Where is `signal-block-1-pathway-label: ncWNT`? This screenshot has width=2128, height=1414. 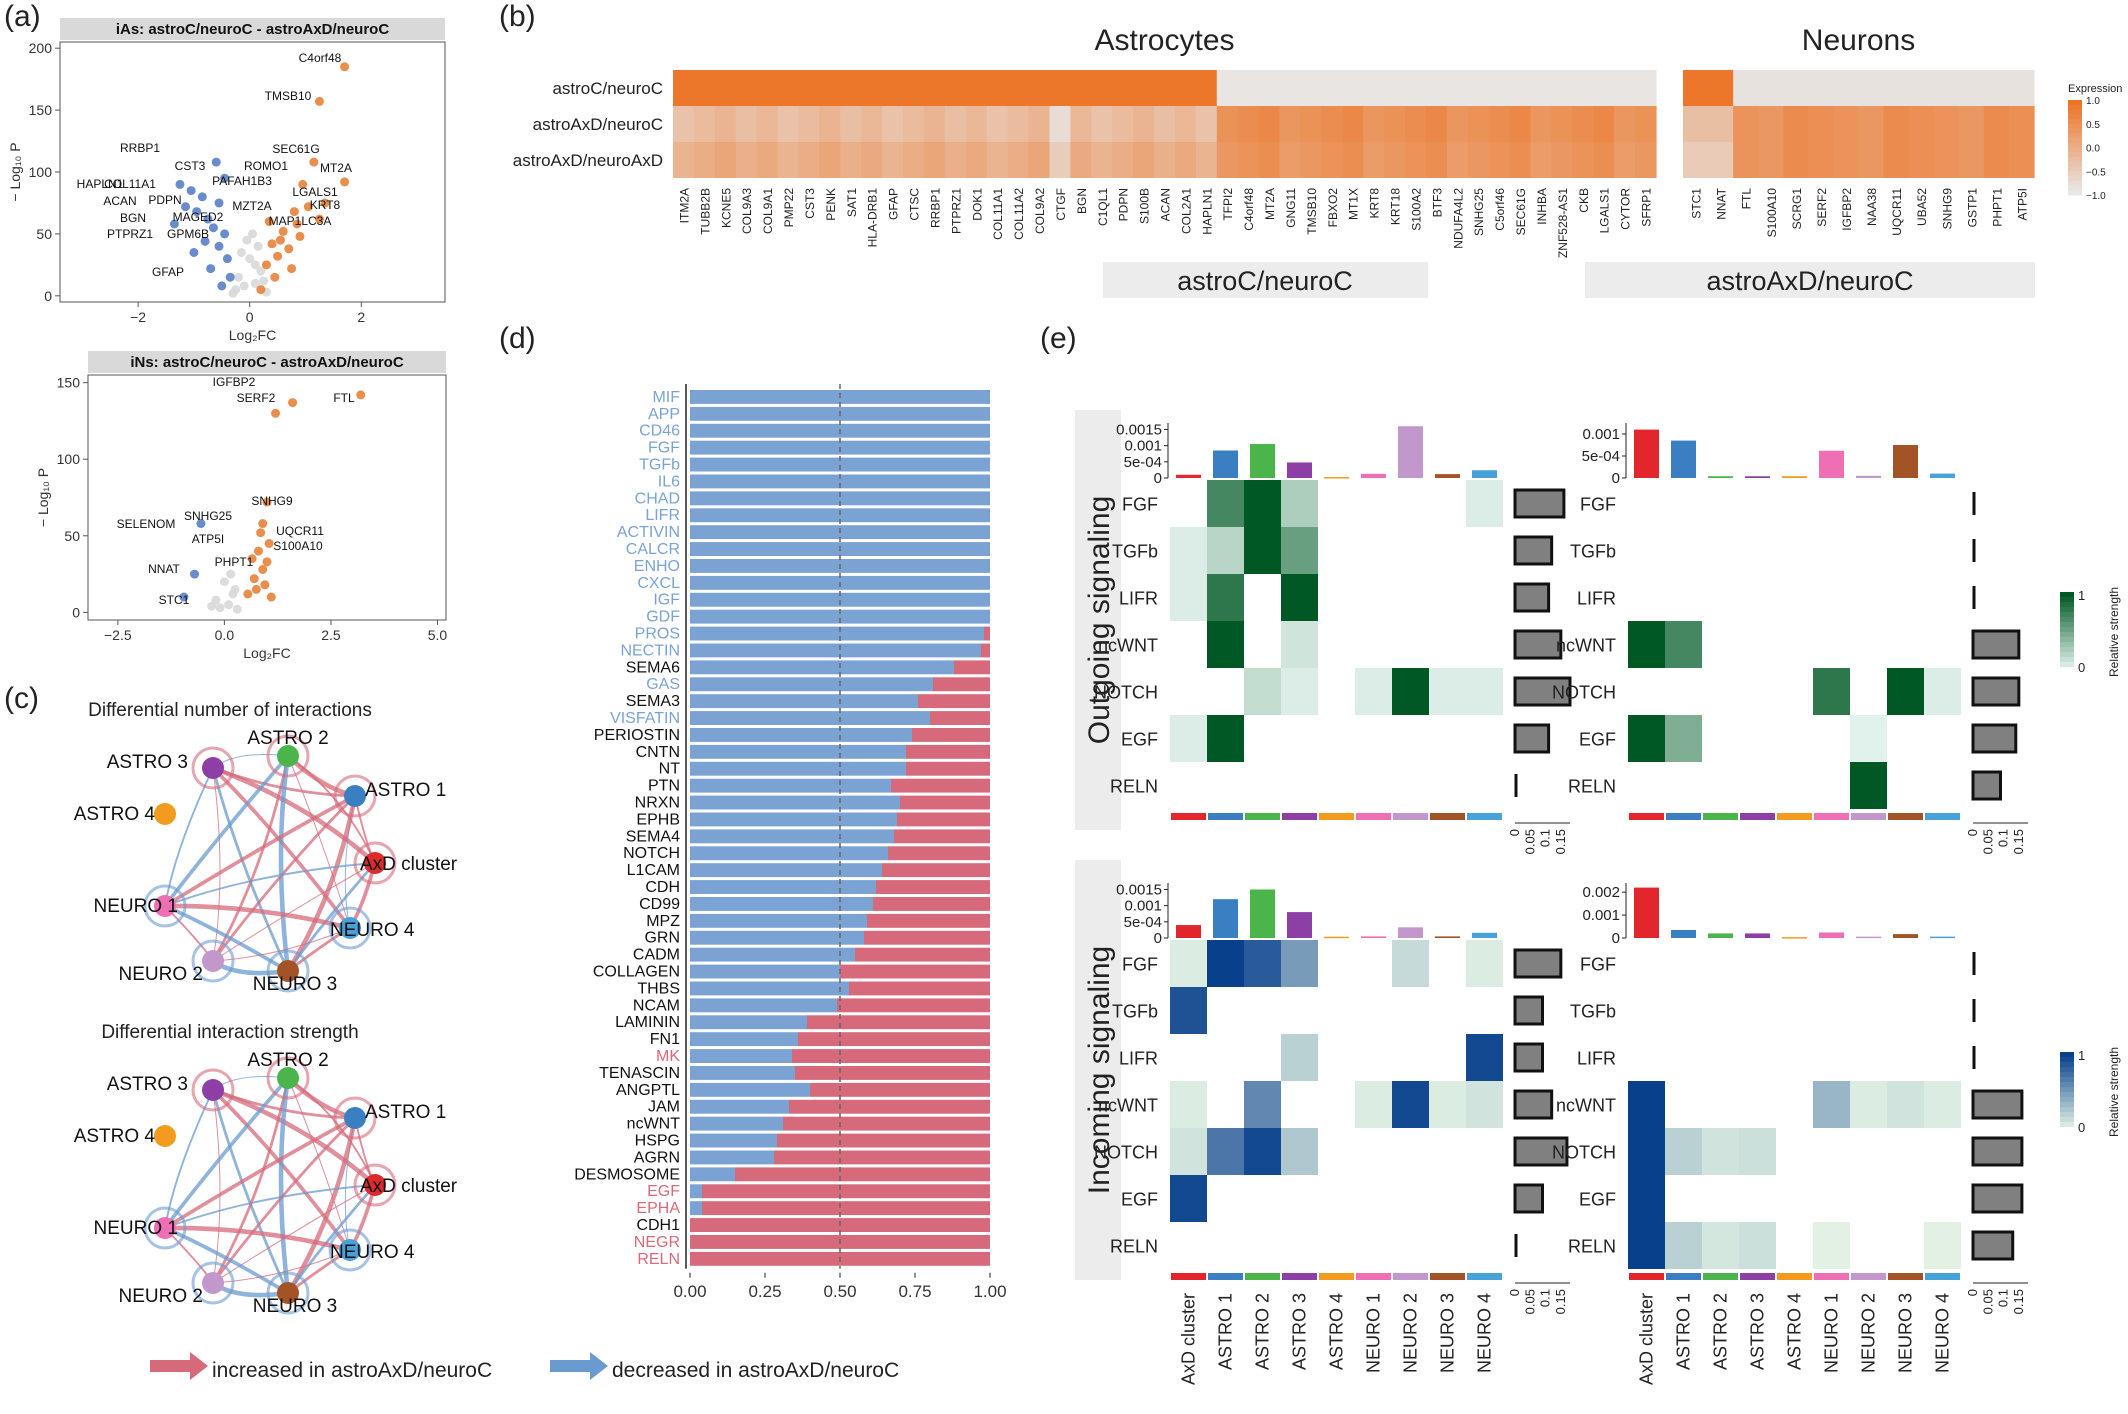 signal-block-1-pathway-label: ncWNT is located at coordinates (1586, 646).